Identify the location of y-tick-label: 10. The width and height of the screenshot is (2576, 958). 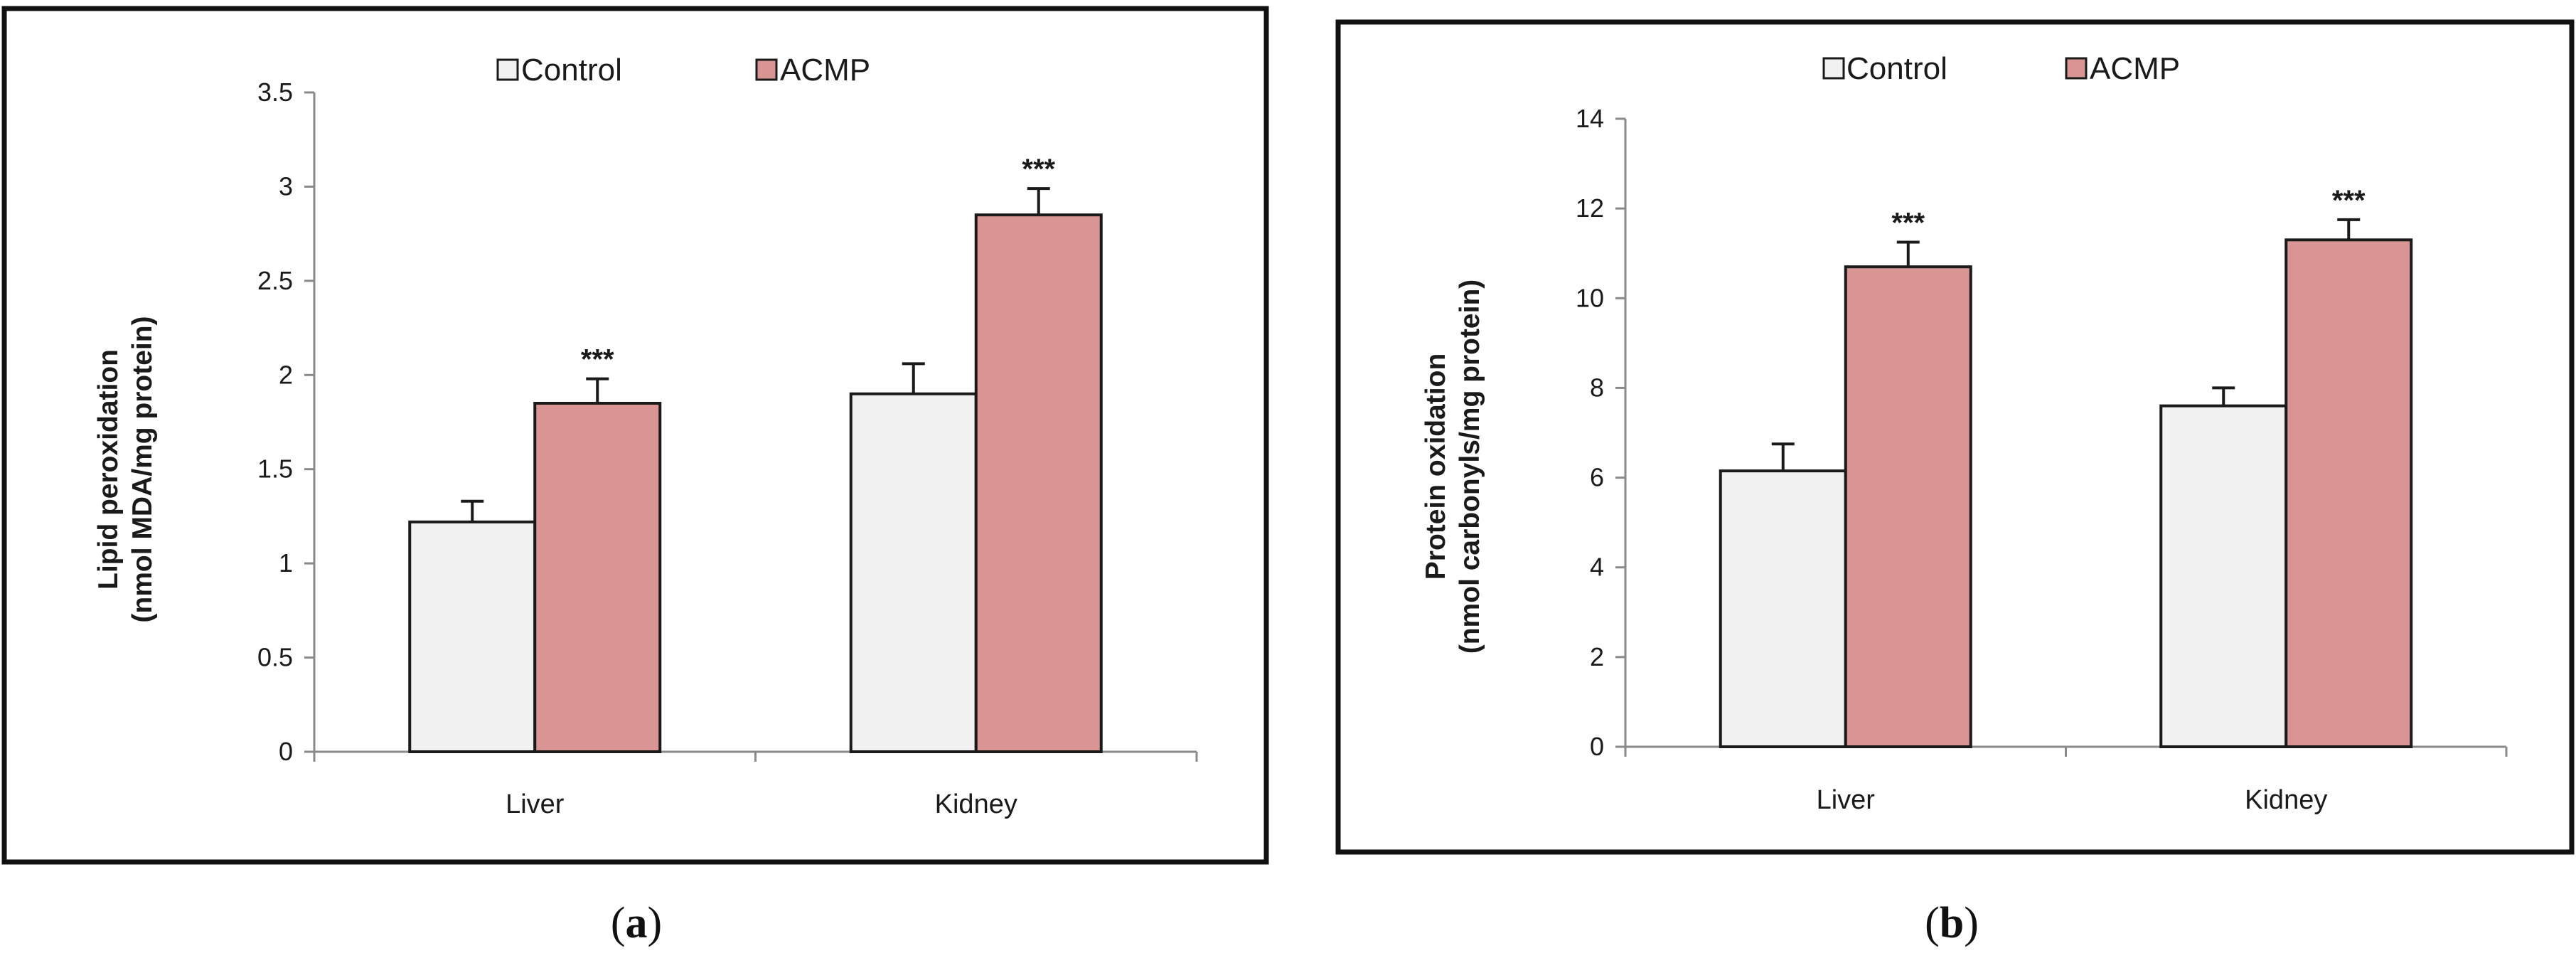
(1590, 297).